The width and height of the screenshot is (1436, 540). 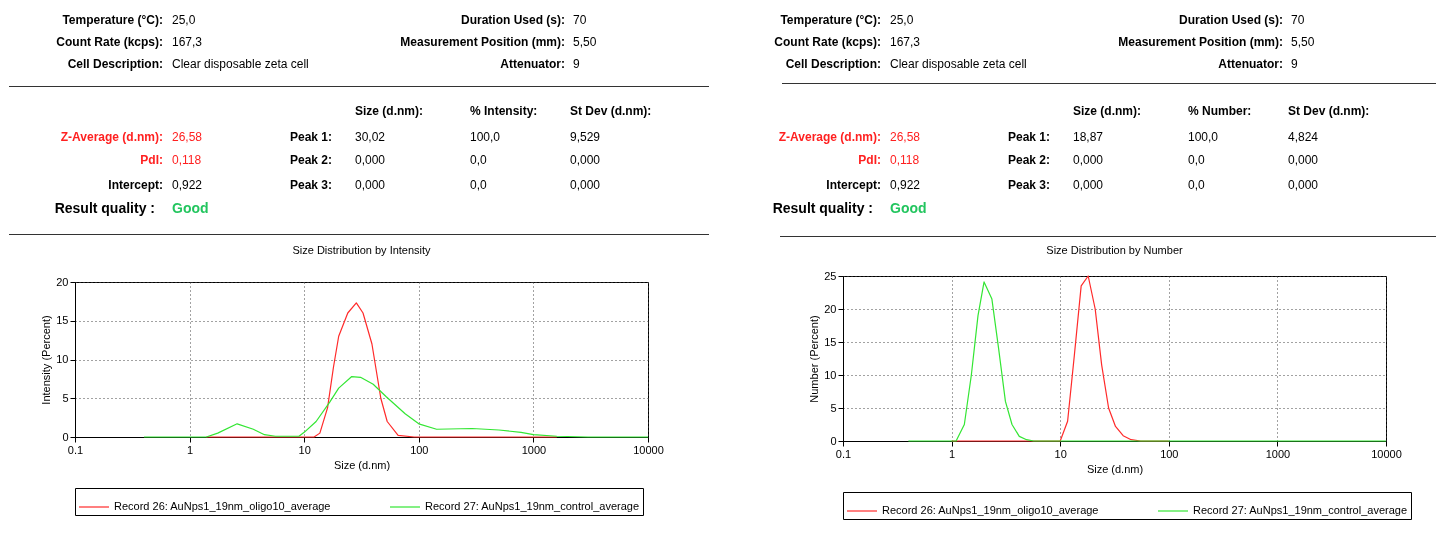 What do you see at coordinates (1114, 250) in the screenshot?
I see `chart-title: Size Distribution by Number` at bounding box center [1114, 250].